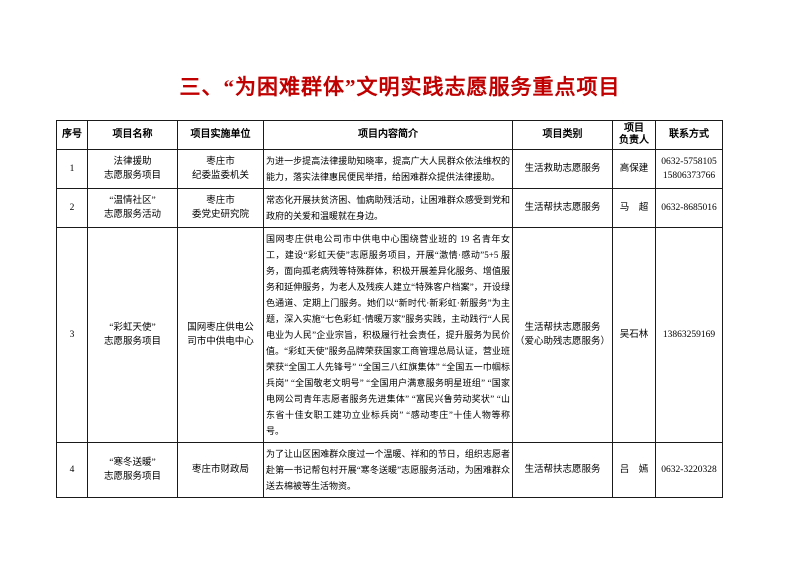 The image size is (800, 565). Describe the element at coordinates (562, 135) in the screenshot. I see `header-category: 项目类别` at that location.